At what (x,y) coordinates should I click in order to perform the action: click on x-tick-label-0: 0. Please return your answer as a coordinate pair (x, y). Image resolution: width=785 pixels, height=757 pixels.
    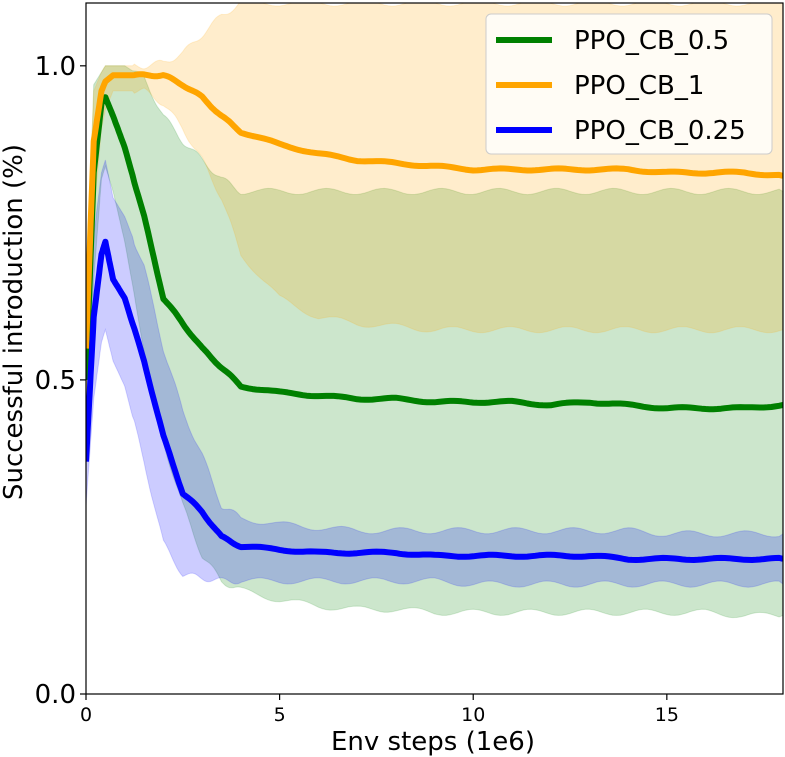
    Looking at the image, I should click on (86, 715).